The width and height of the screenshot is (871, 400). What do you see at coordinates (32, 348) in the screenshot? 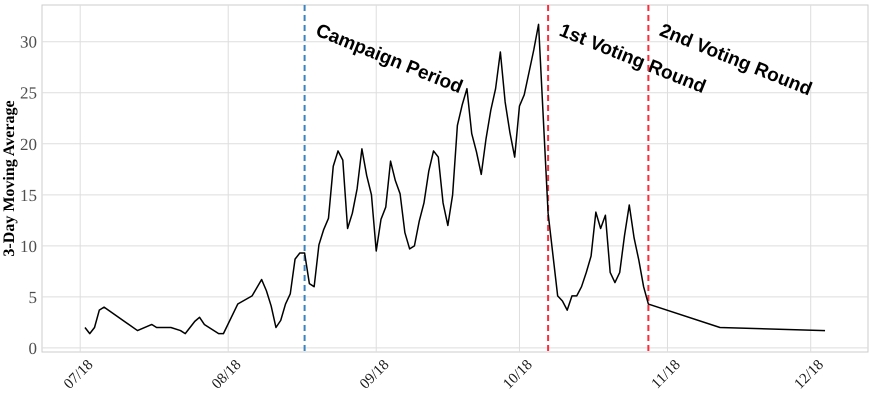
I see `y-tick-label: 0` at bounding box center [32, 348].